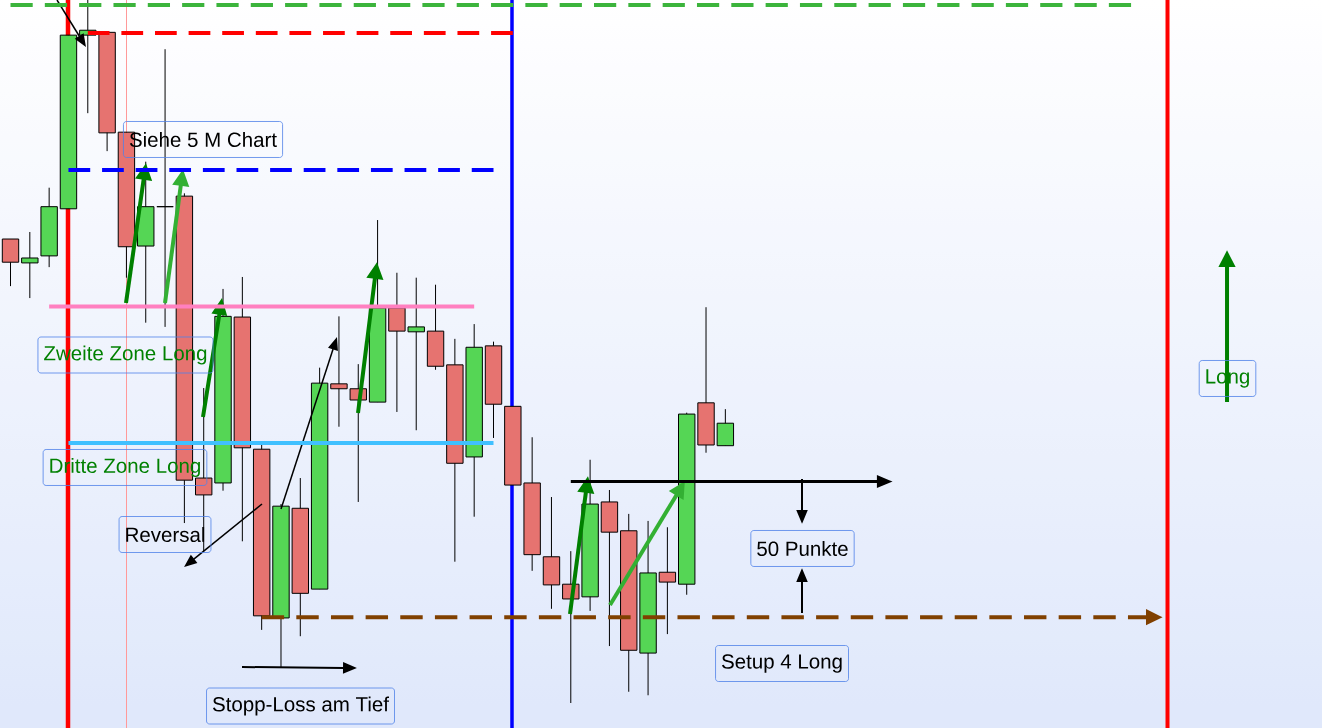 The width and height of the screenshot is (1322, 728). Describe the element at coordinates (802, 548) in the screenshot. I see `annotation: 50 Punkte` at that location.